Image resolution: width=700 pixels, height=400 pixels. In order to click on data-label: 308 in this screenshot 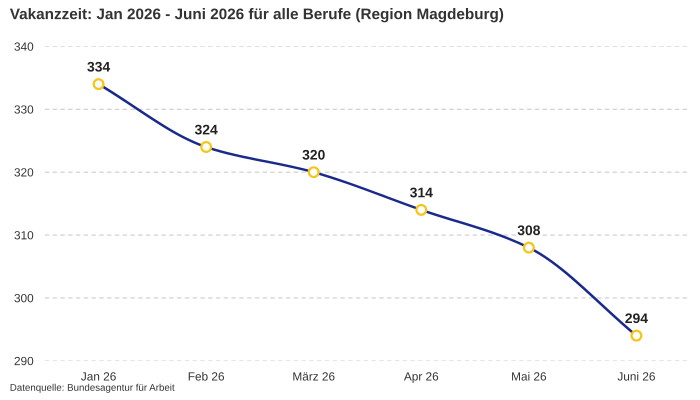, I will do `click(529, 230)`.